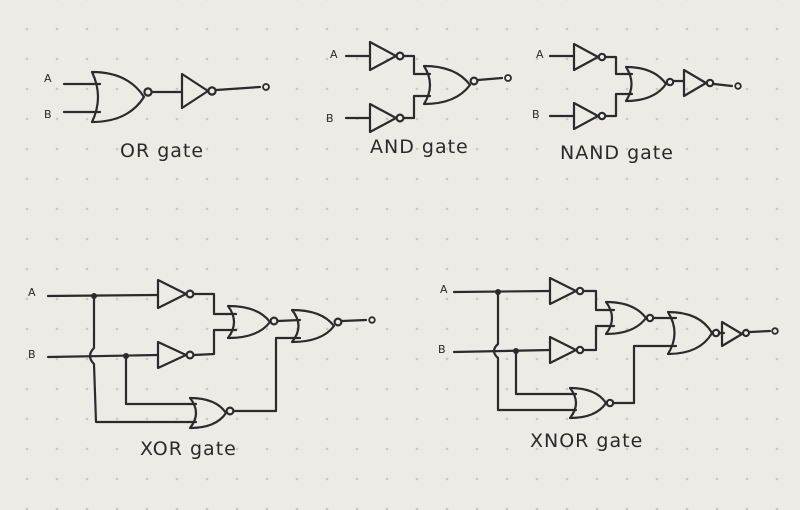  Describe the element at coordinates (760, 331) in the screenshot. I see `wire-xnor-out` at that location.